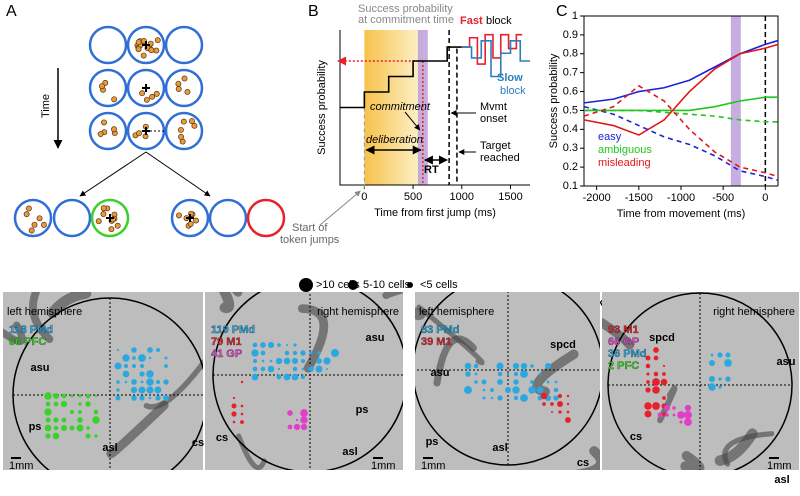 The height and width of the screenshot is (496, 800). I want to click on x-tick-label: -2000, so click(597, 198).